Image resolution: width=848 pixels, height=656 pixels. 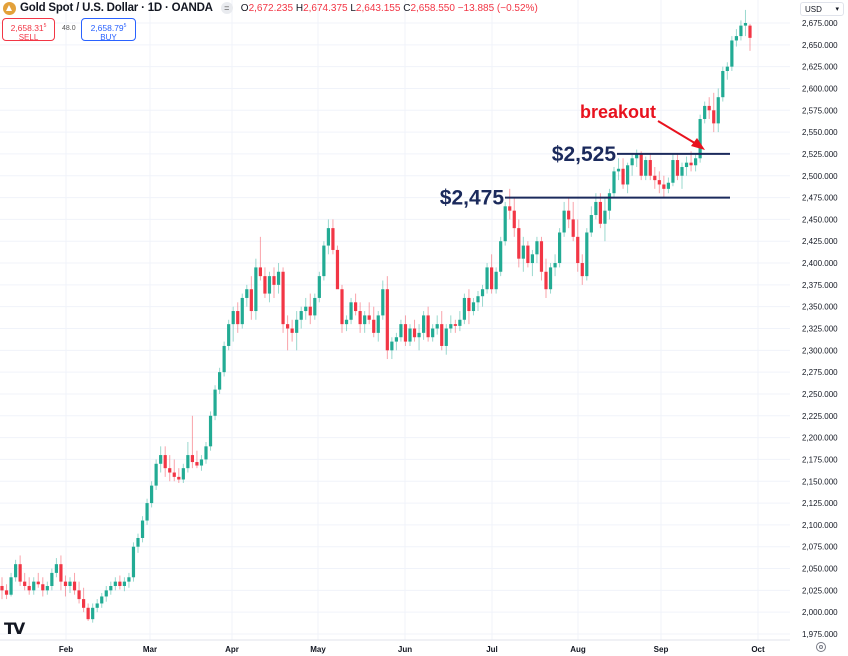 I want to click on time-tick-label: Jun, so click(x=405, y=649).